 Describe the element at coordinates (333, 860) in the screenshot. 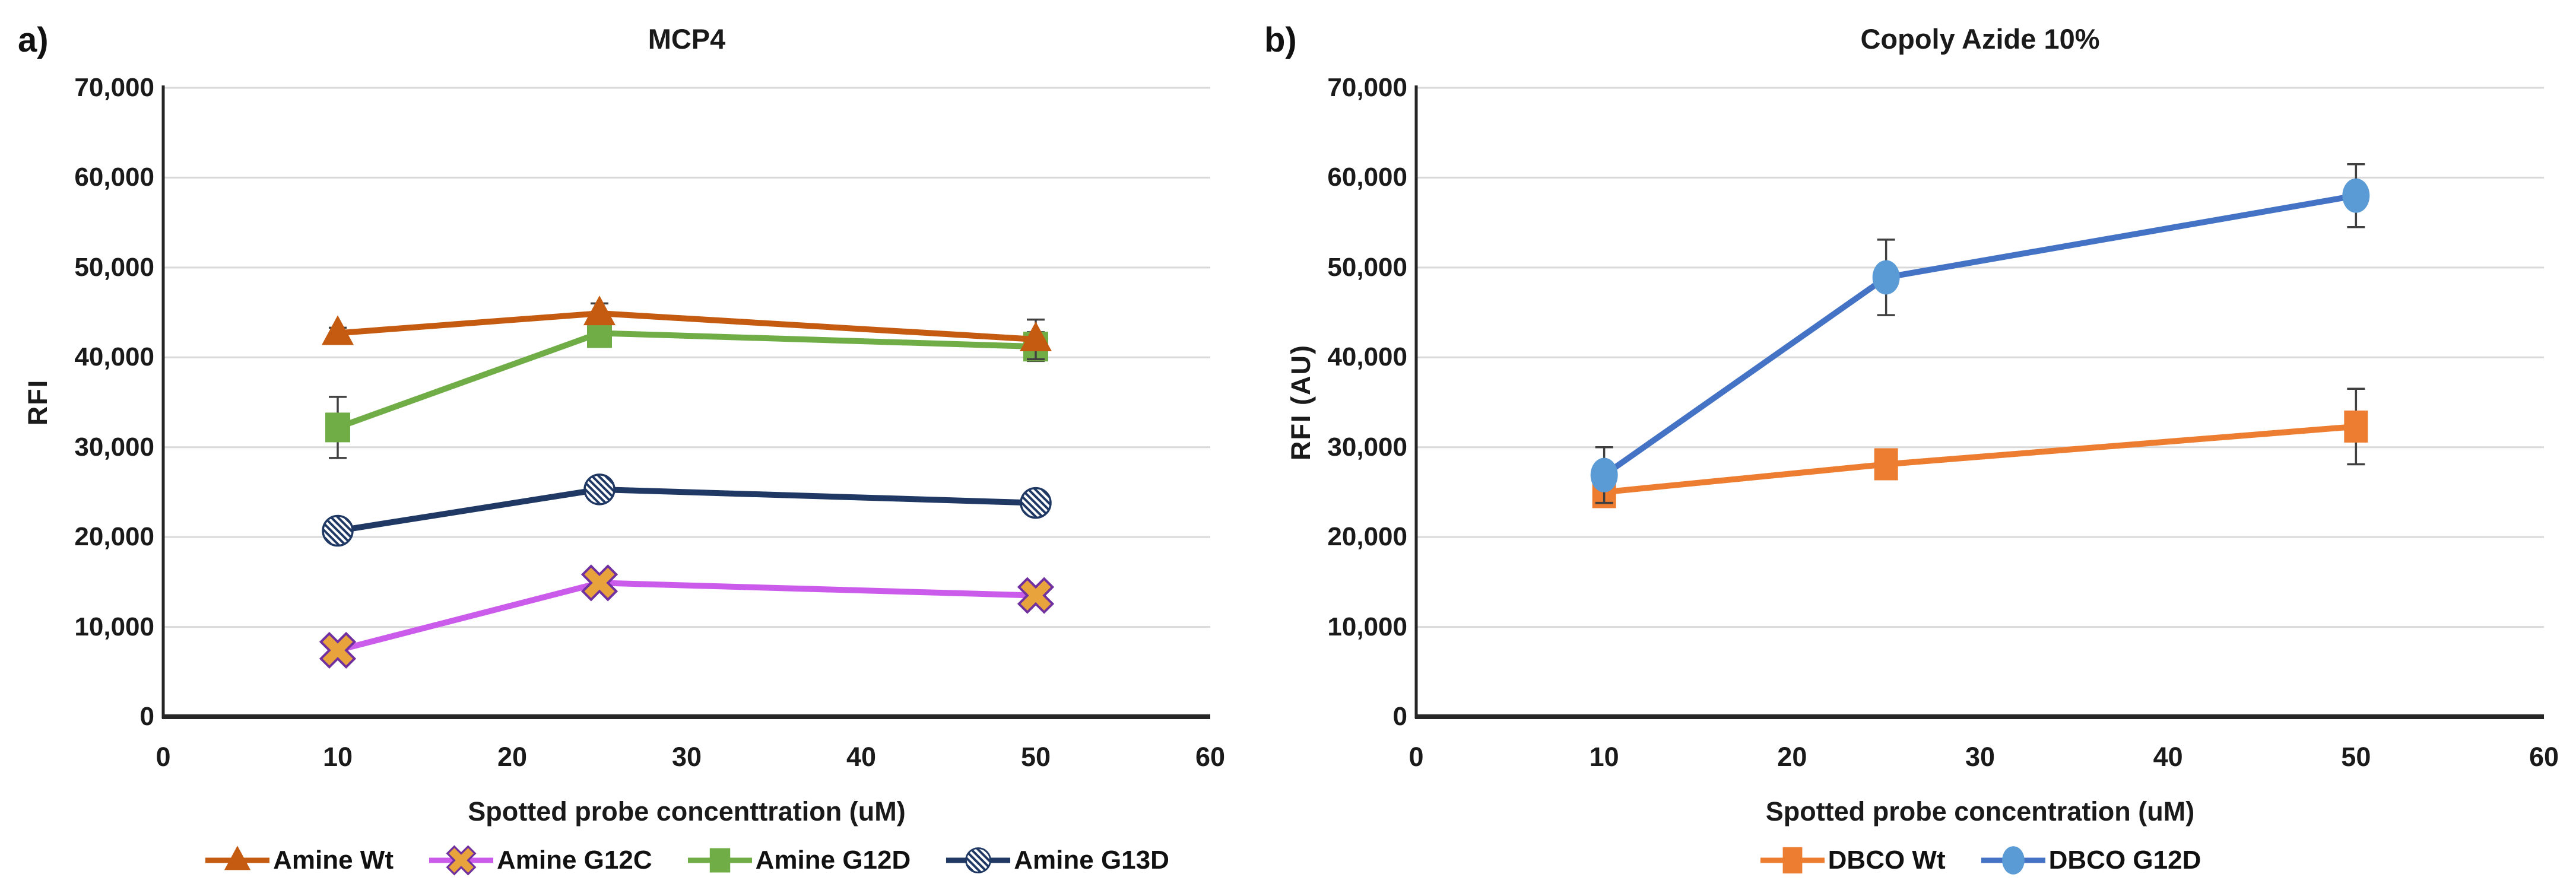

I see `legend-label: Amine Wt` at that location.